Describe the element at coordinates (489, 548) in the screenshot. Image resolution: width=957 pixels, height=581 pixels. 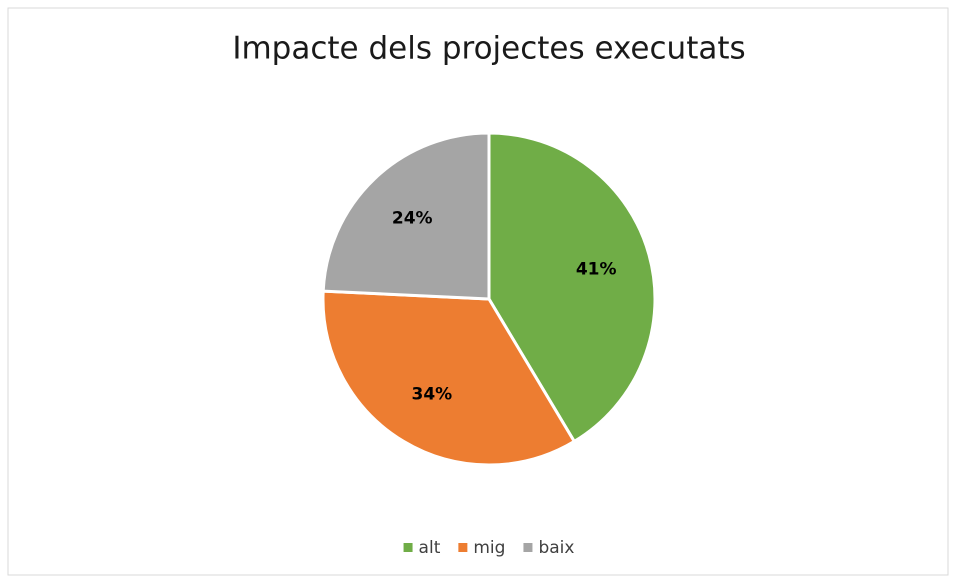
I see `legend-label: mig` at that location.